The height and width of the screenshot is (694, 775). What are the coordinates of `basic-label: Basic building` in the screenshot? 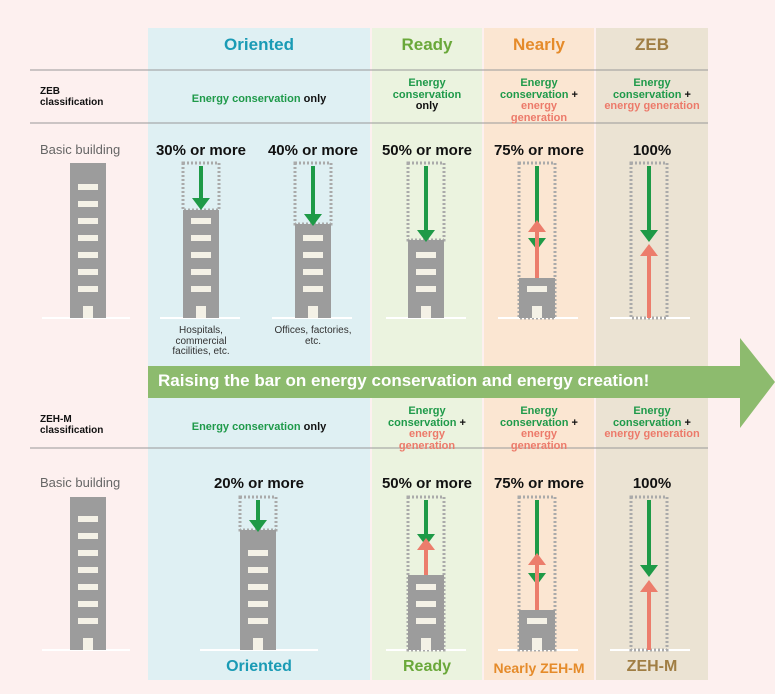 It's located at (80, 149).